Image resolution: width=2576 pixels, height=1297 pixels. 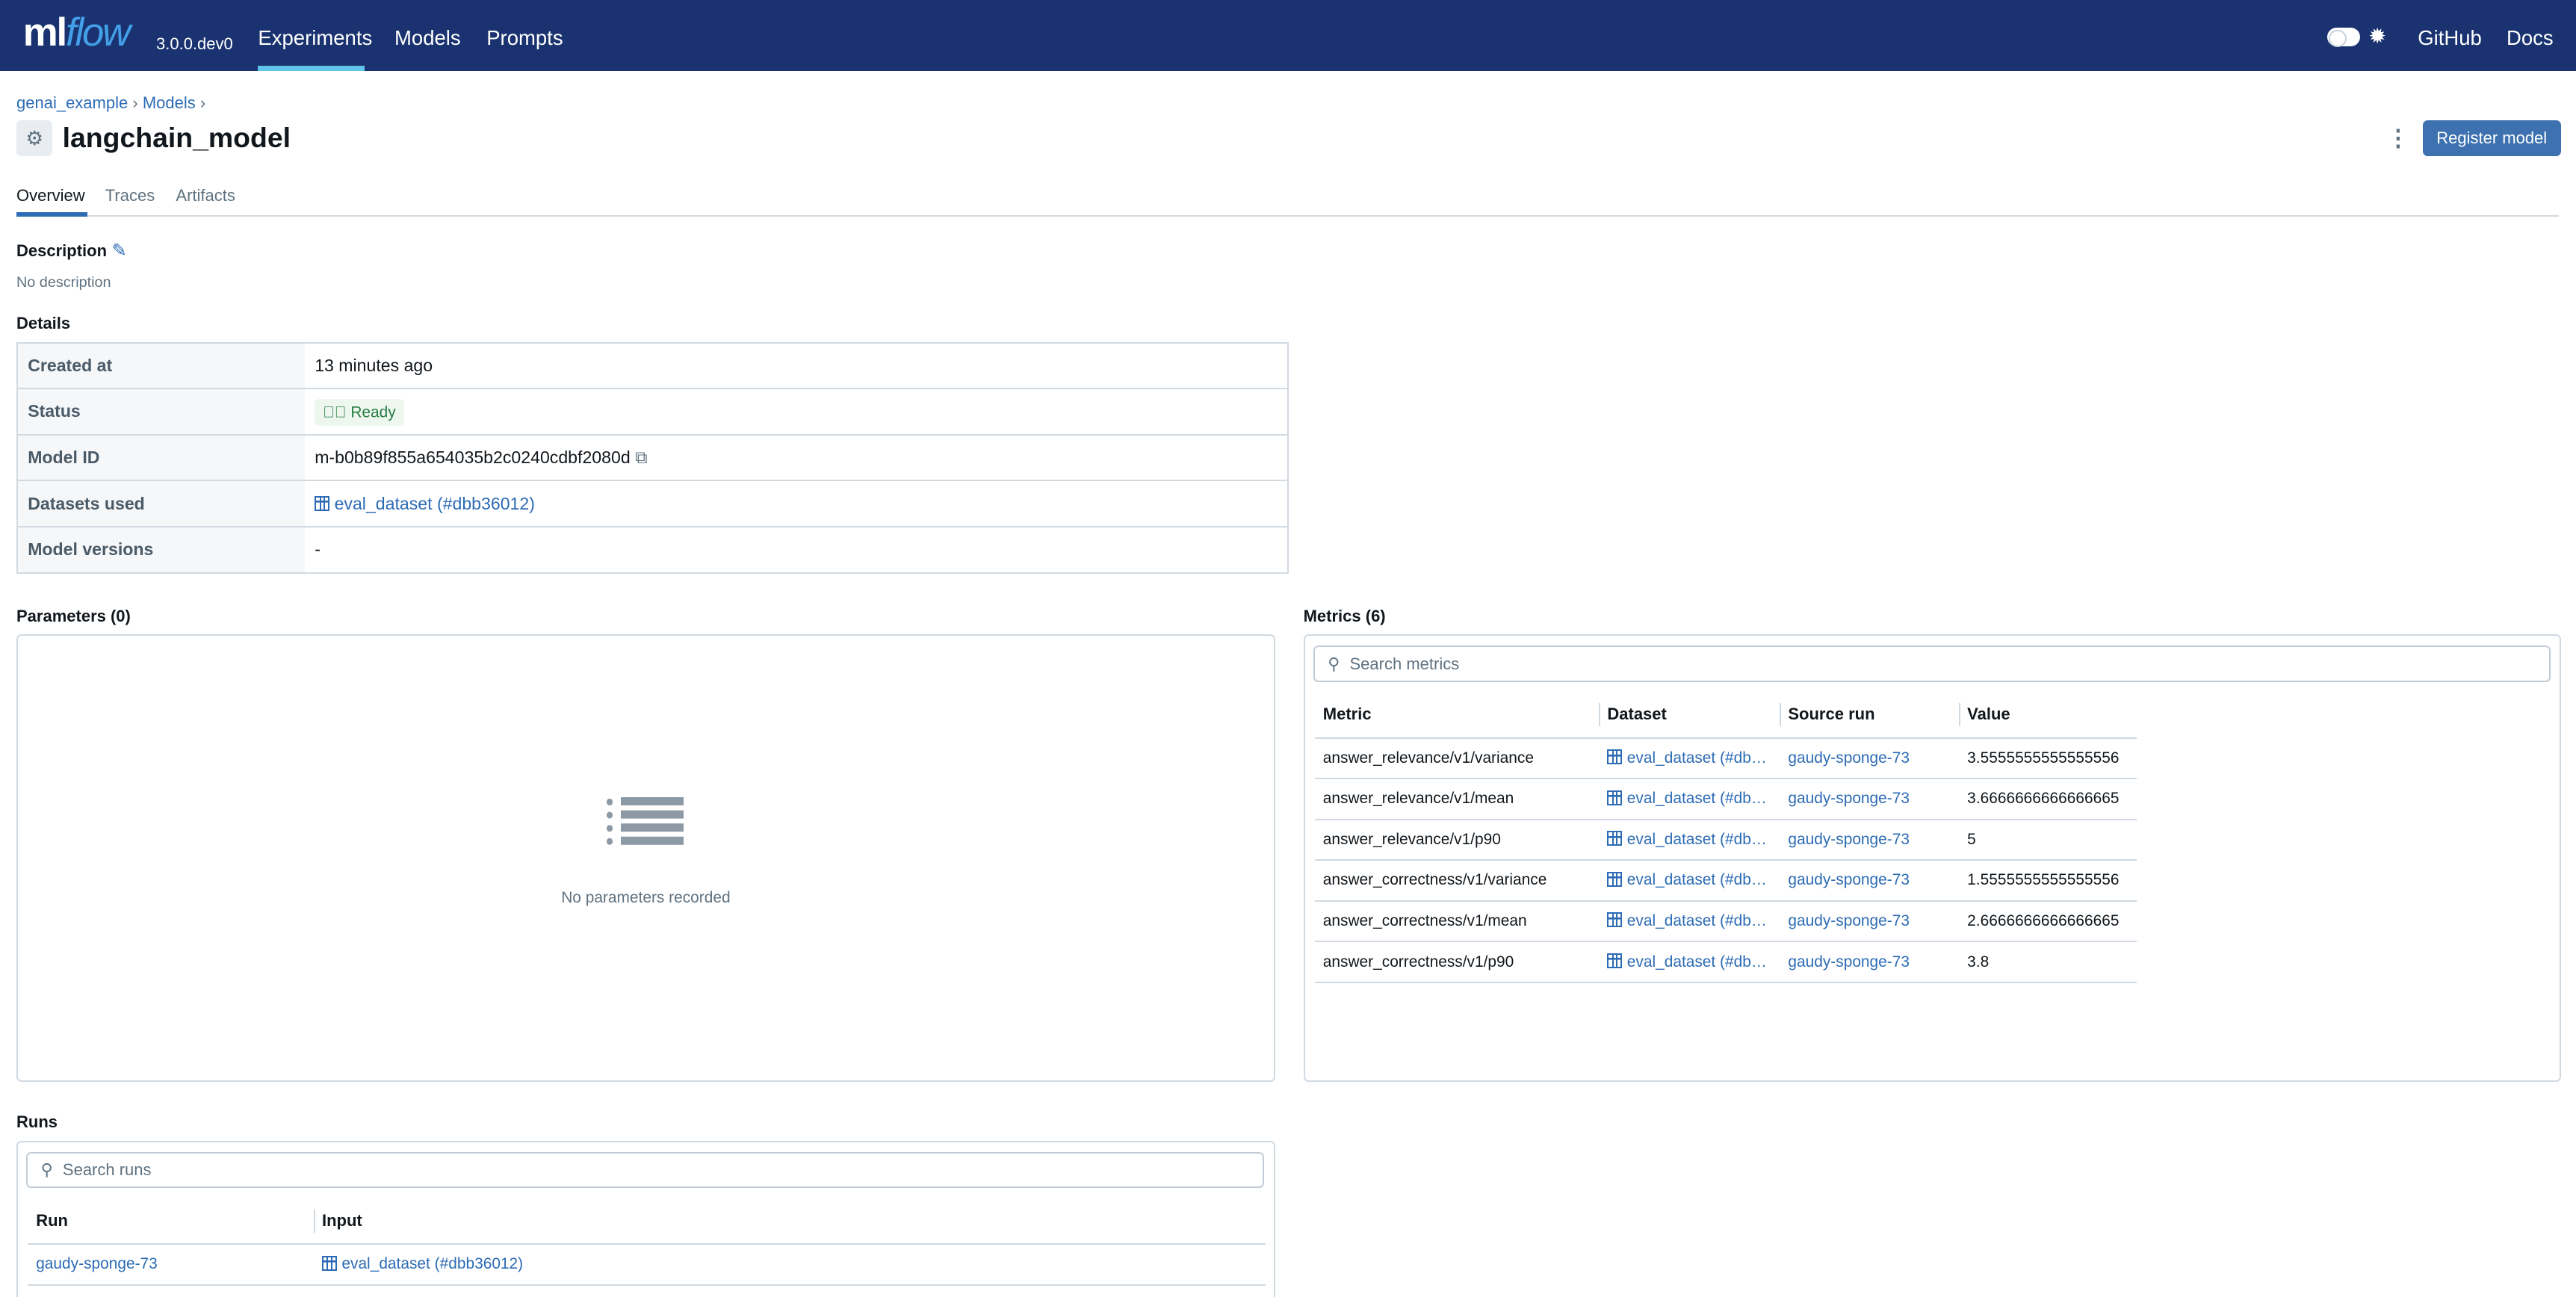 I want to click on breadcrumb: genai_example › Models ›, so click(x=110, y=103).